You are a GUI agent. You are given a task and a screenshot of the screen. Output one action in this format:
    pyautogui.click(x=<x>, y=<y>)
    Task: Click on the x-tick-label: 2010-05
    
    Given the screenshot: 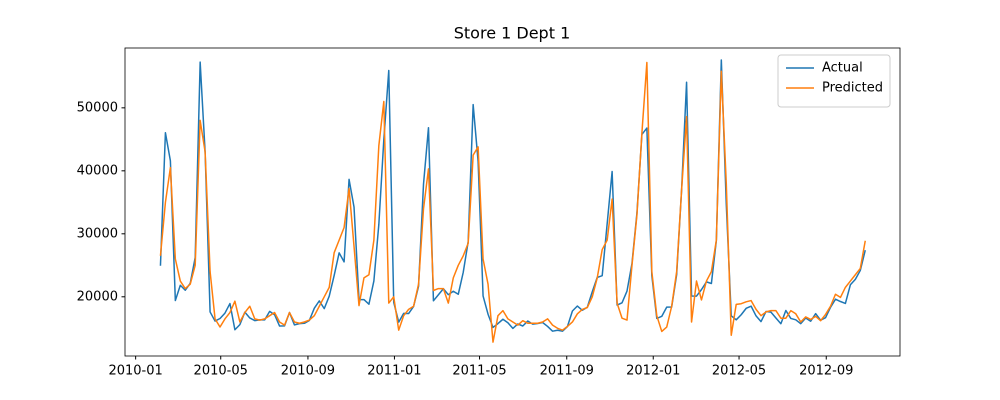 What is the action you would take?
    pyautogui.click(x=221, y=371)
    